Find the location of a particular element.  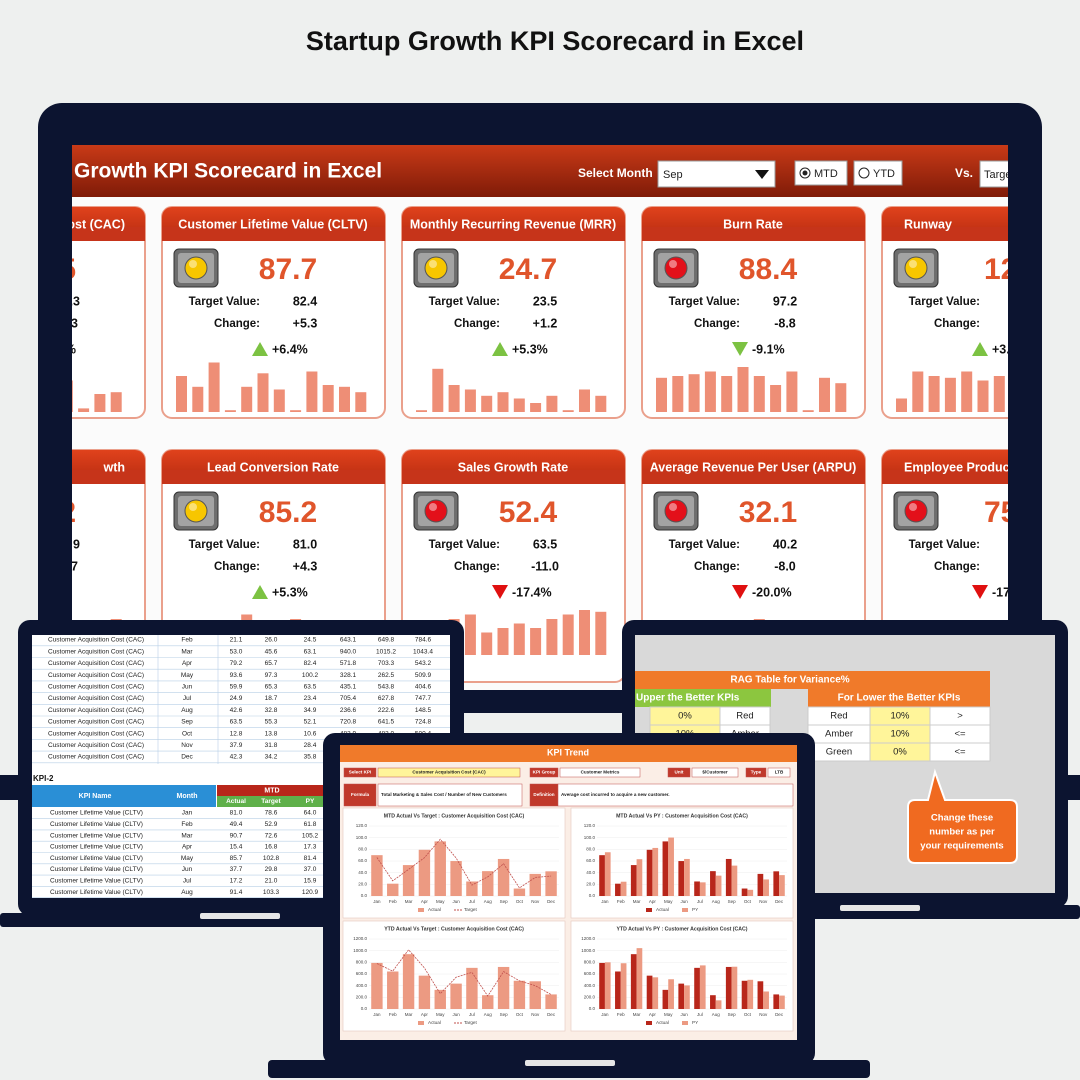

change-percent: -17.4% is located at coordinates (532, 592).